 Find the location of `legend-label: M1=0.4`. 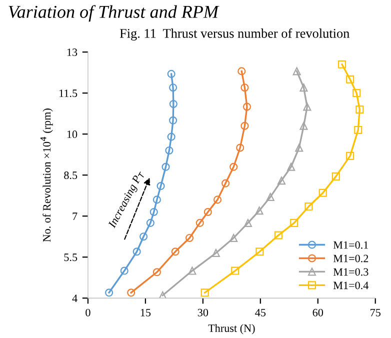

legend-label: M1=0.4 is located at coordinates (351, 286).